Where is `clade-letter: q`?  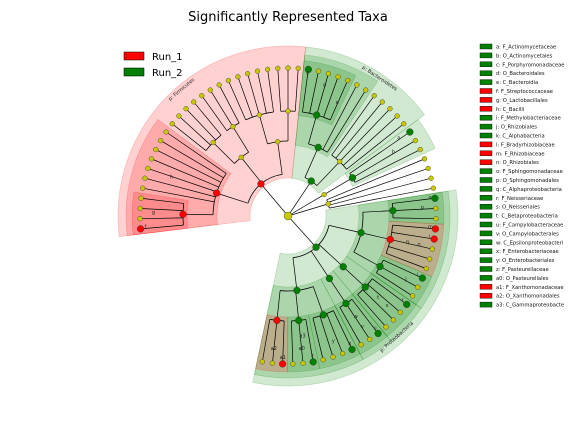 clade-letter: q is located at coordinates (407, 242).